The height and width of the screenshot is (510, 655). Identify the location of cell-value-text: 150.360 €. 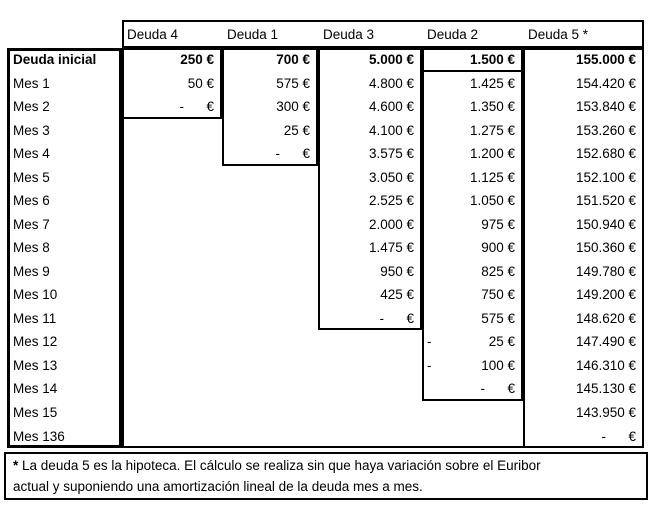
(605, 248).